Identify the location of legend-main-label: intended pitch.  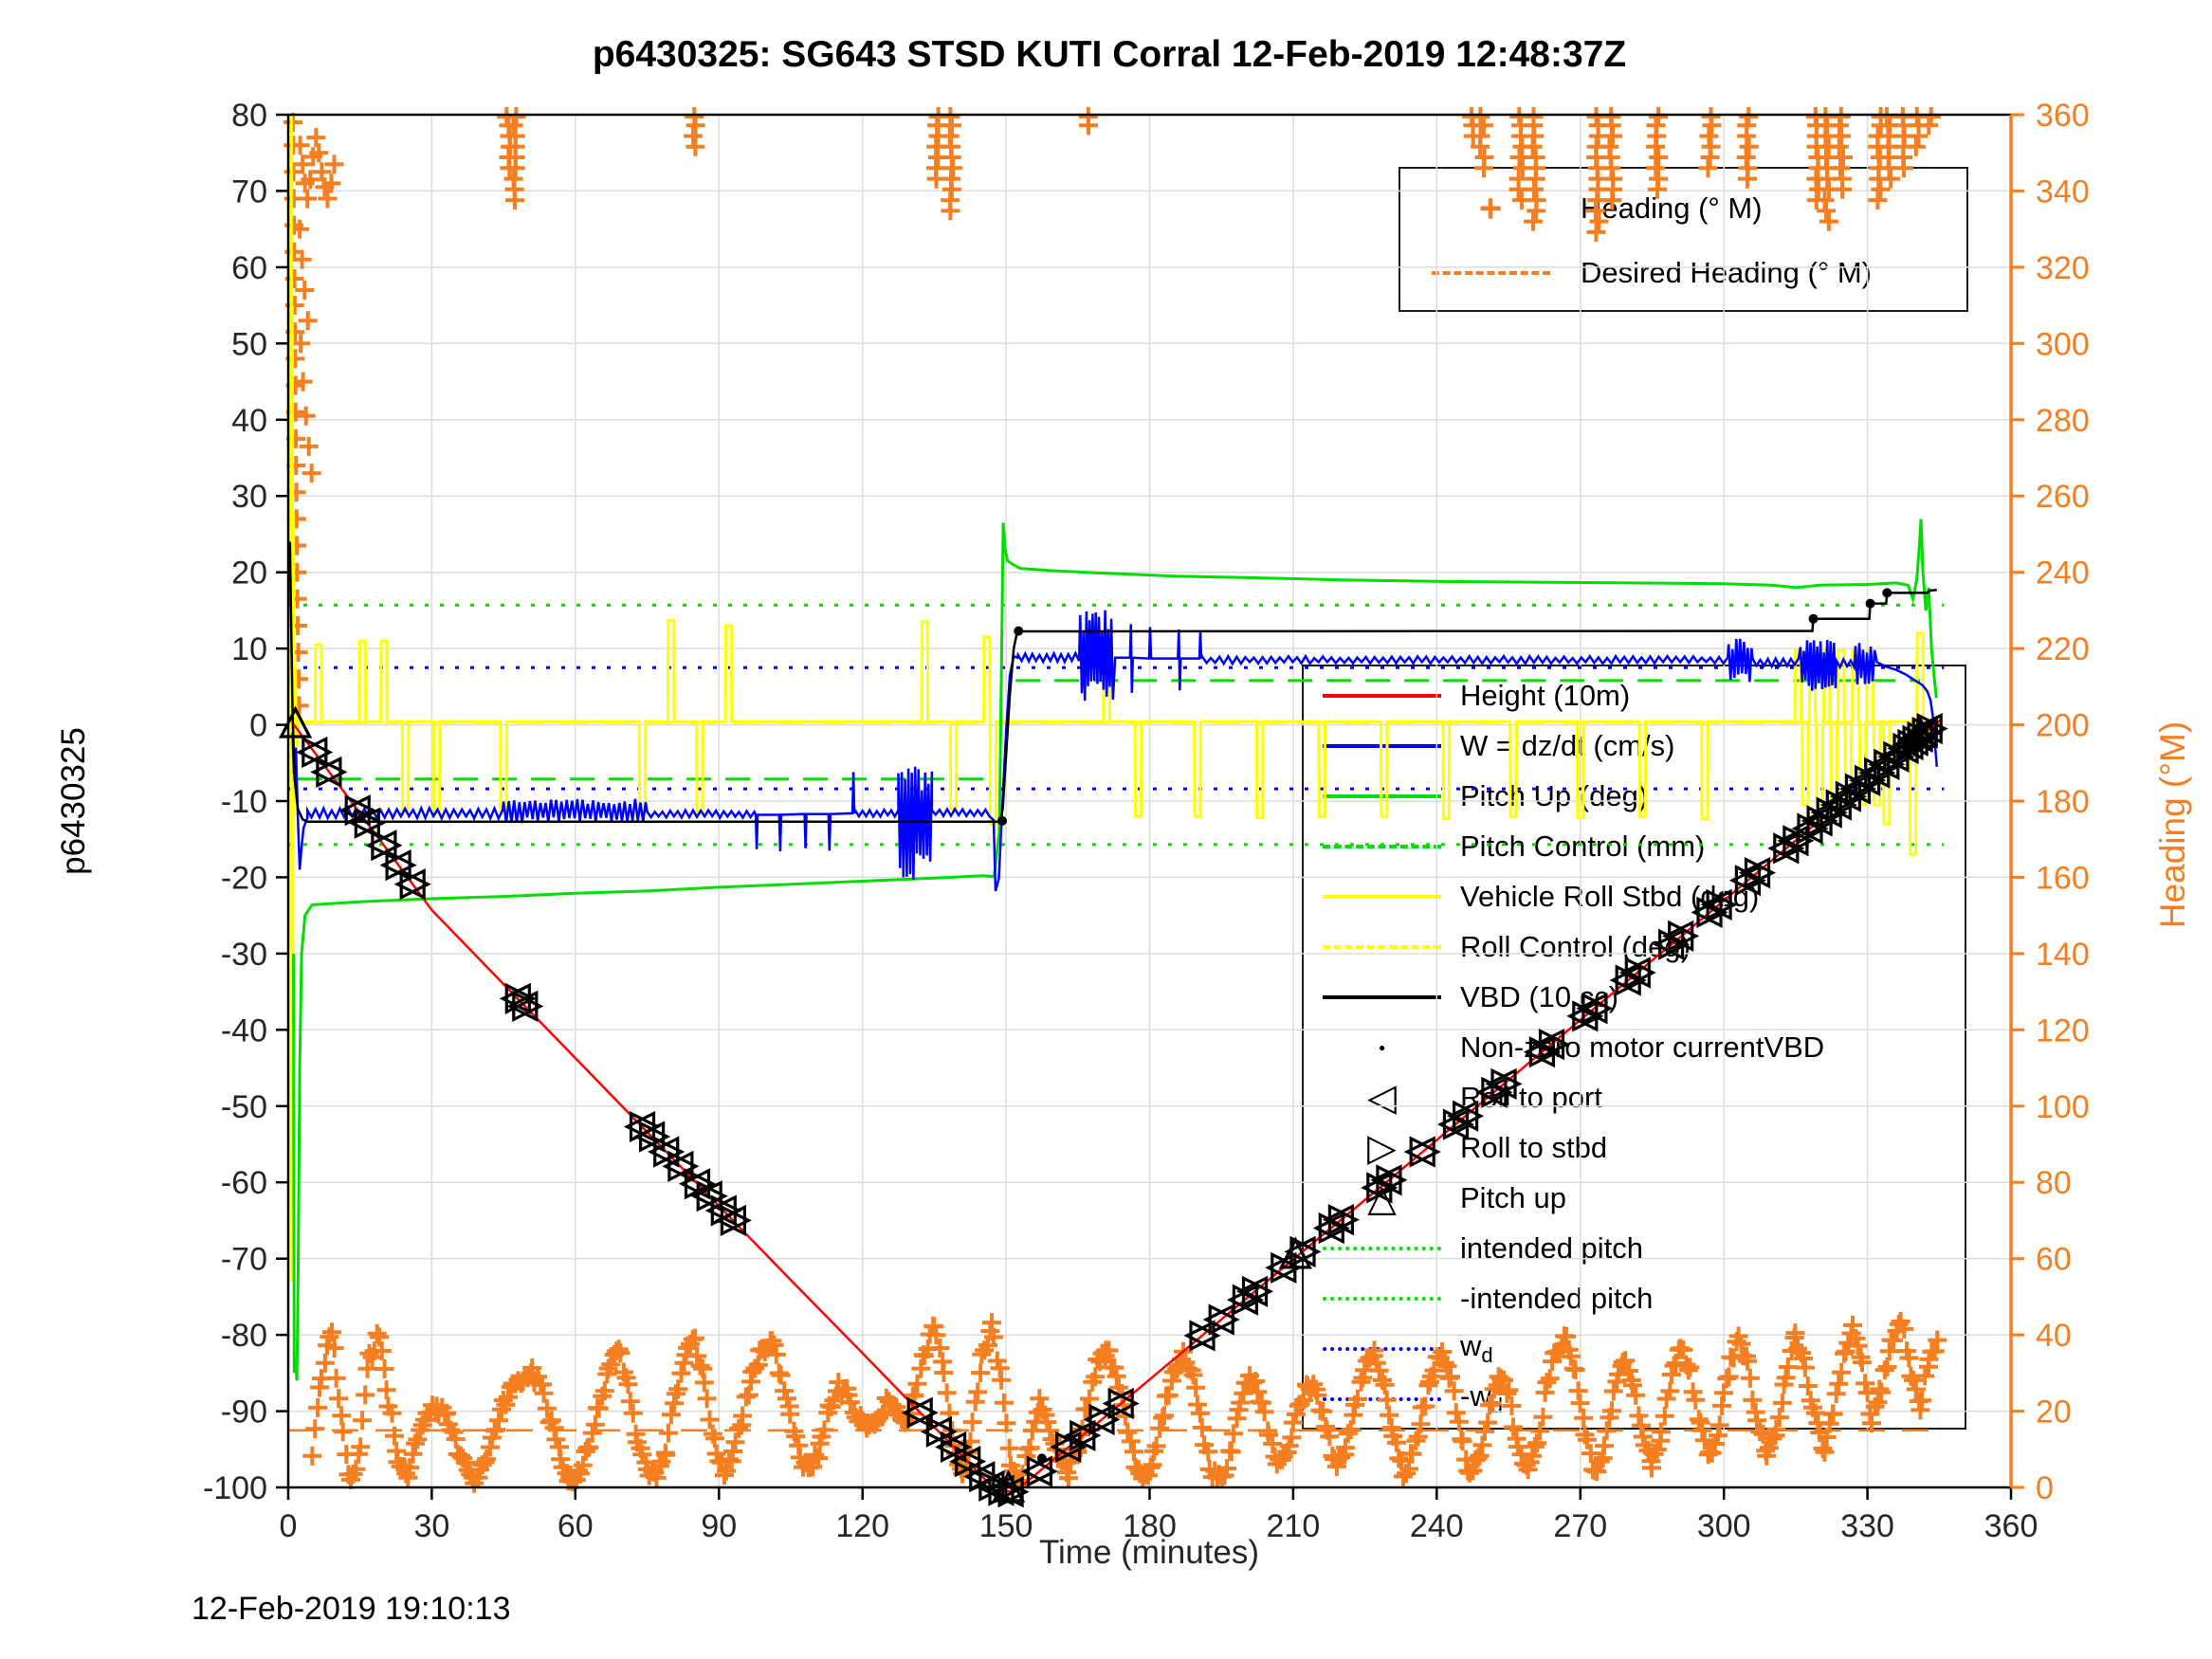
(1552, 1248).